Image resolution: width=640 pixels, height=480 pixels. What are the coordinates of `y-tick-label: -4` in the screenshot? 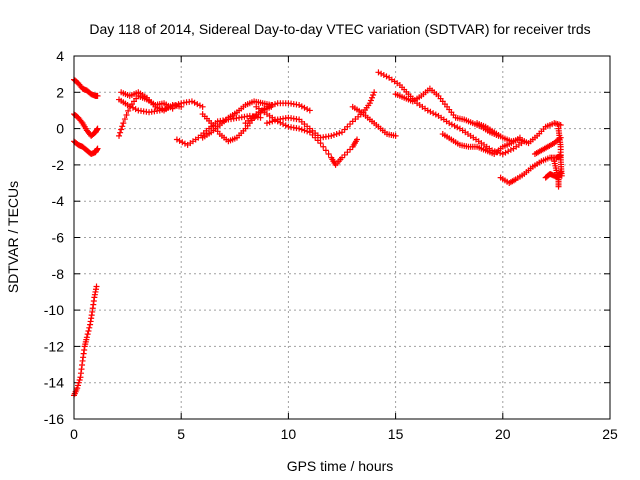 It's located at (58, 201).